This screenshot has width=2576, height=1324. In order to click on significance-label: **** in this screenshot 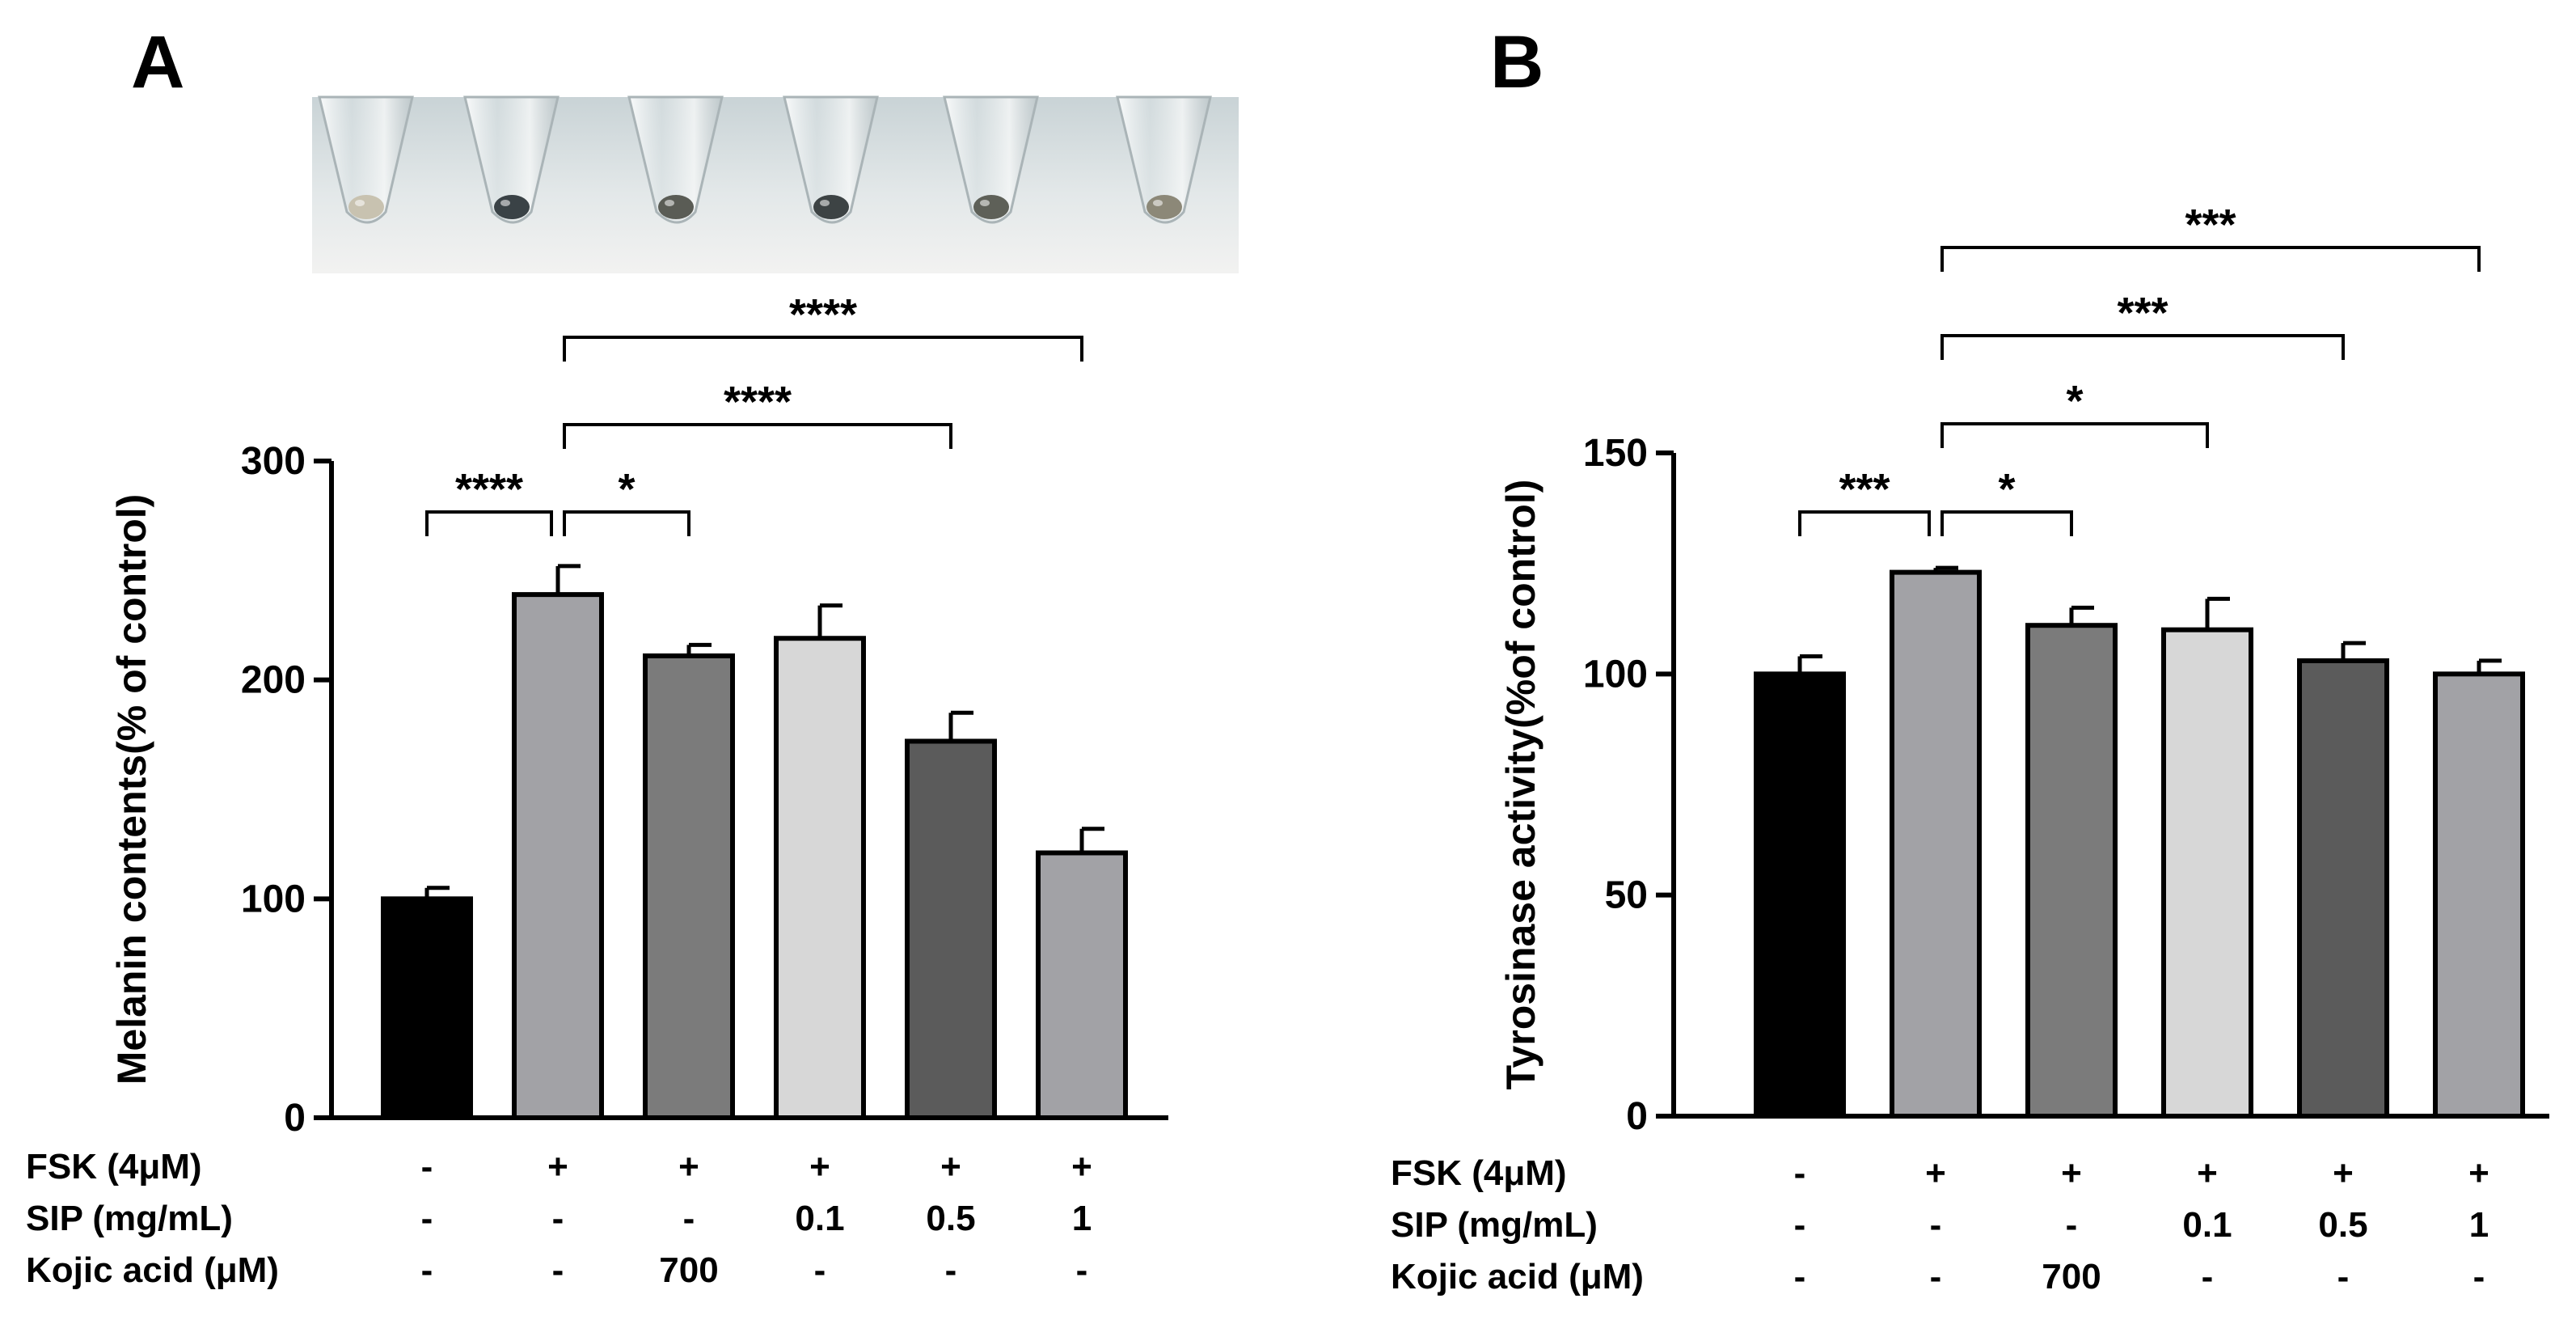, I will do `click(823, 315)`.